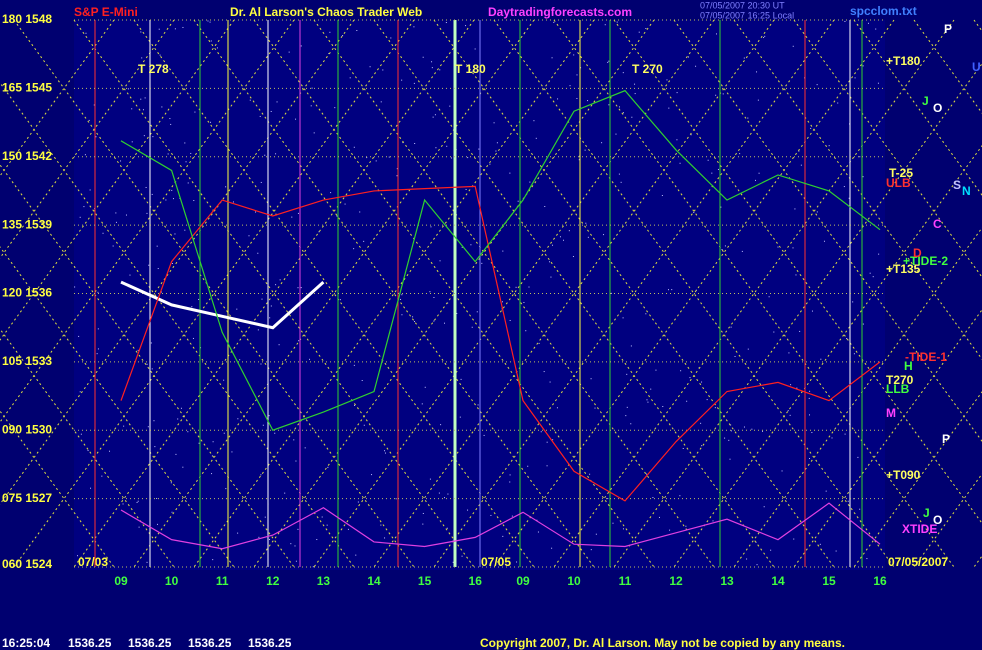 Image resolution: width=982 pixels, height=650 pixels. Describe the element at coordinates (574, 581) in the screenshot. I see `x-tick-label: 10` at that location.